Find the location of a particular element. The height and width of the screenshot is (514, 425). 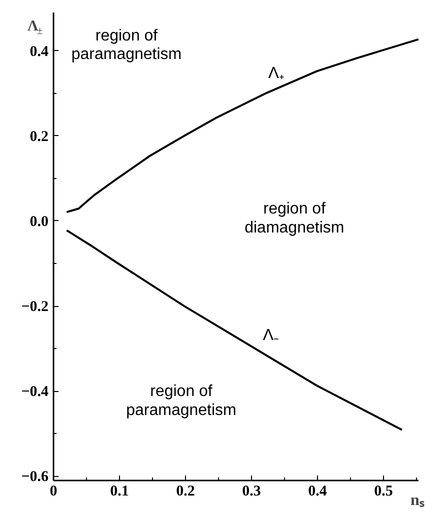

y-tick-label: −0.6 is located at coordinates (35, 477).